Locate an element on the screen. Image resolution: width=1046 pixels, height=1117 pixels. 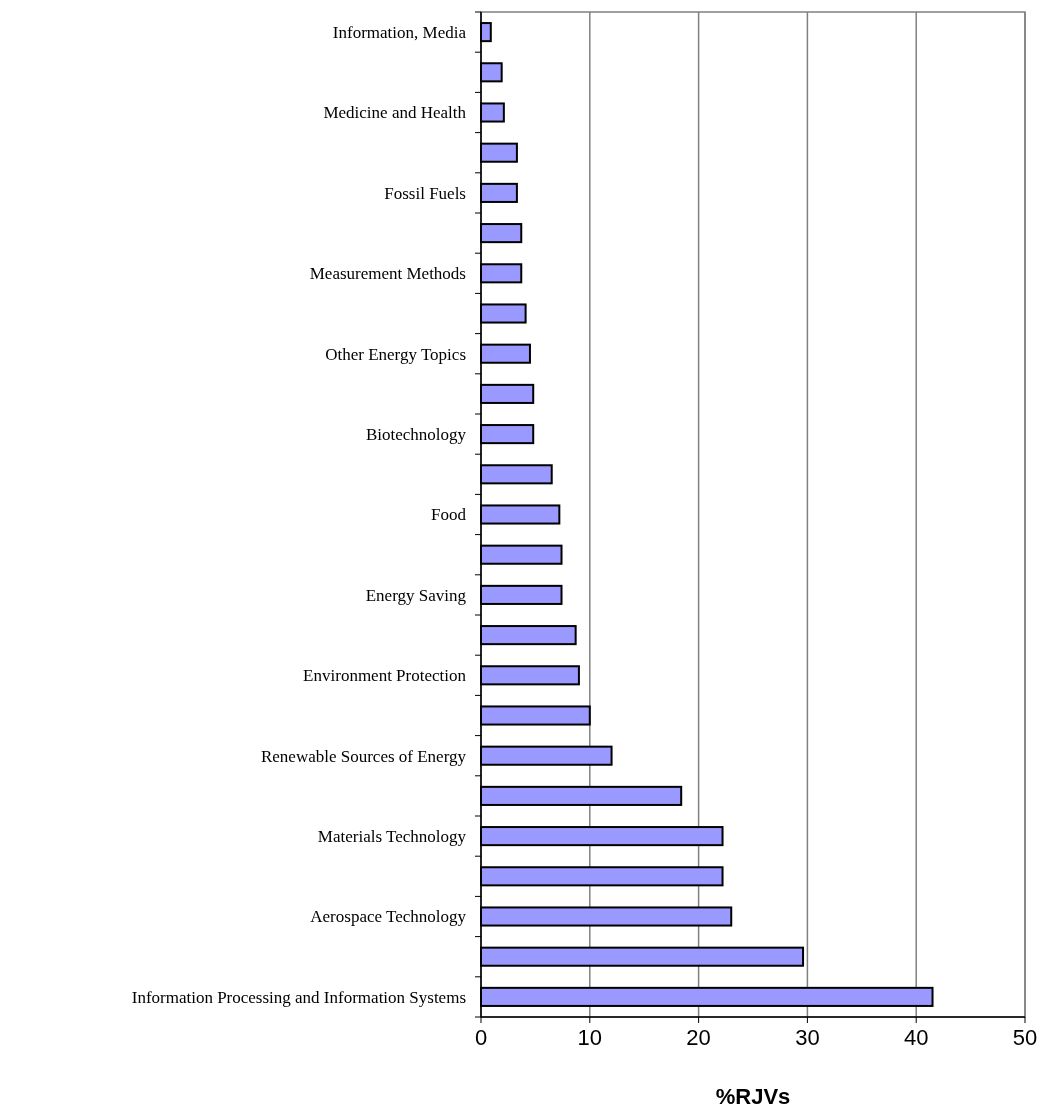
y-tick-label: Measurement Methods is located at coordinates (387, 274).